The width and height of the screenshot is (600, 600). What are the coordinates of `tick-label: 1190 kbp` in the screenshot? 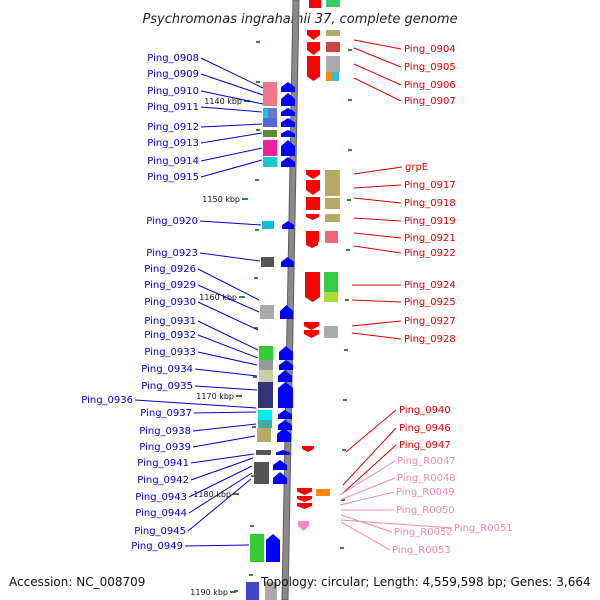 It's located at (209, 592).